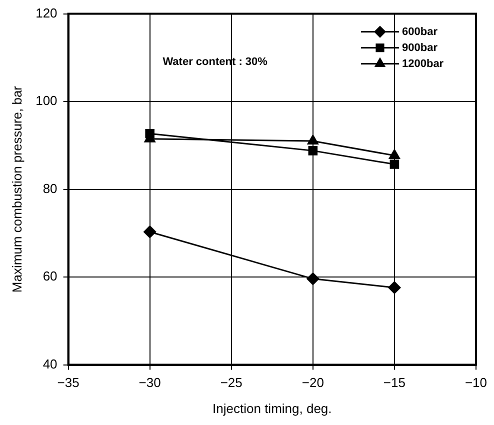 The height and width of the screenshot is (425, 494). I want to click on y-tick-label: 80, so click(50, 188).